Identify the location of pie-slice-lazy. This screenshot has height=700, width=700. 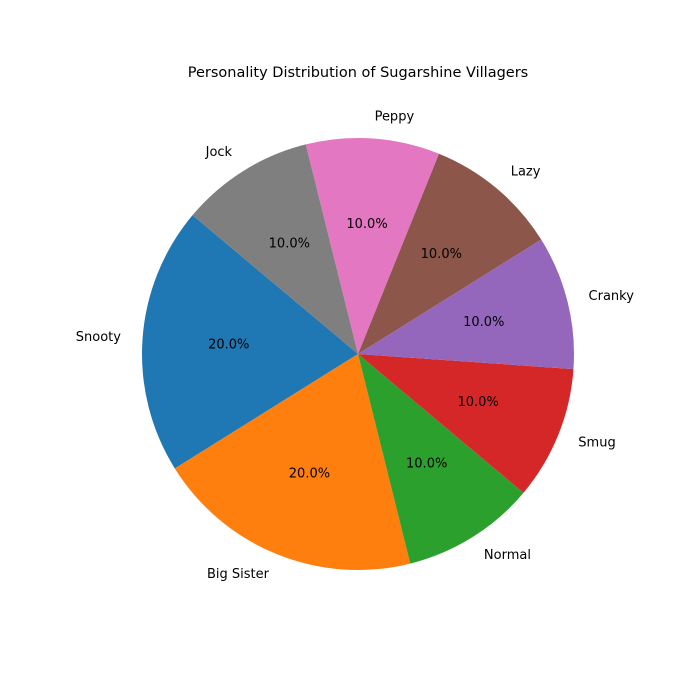
(450, 253).